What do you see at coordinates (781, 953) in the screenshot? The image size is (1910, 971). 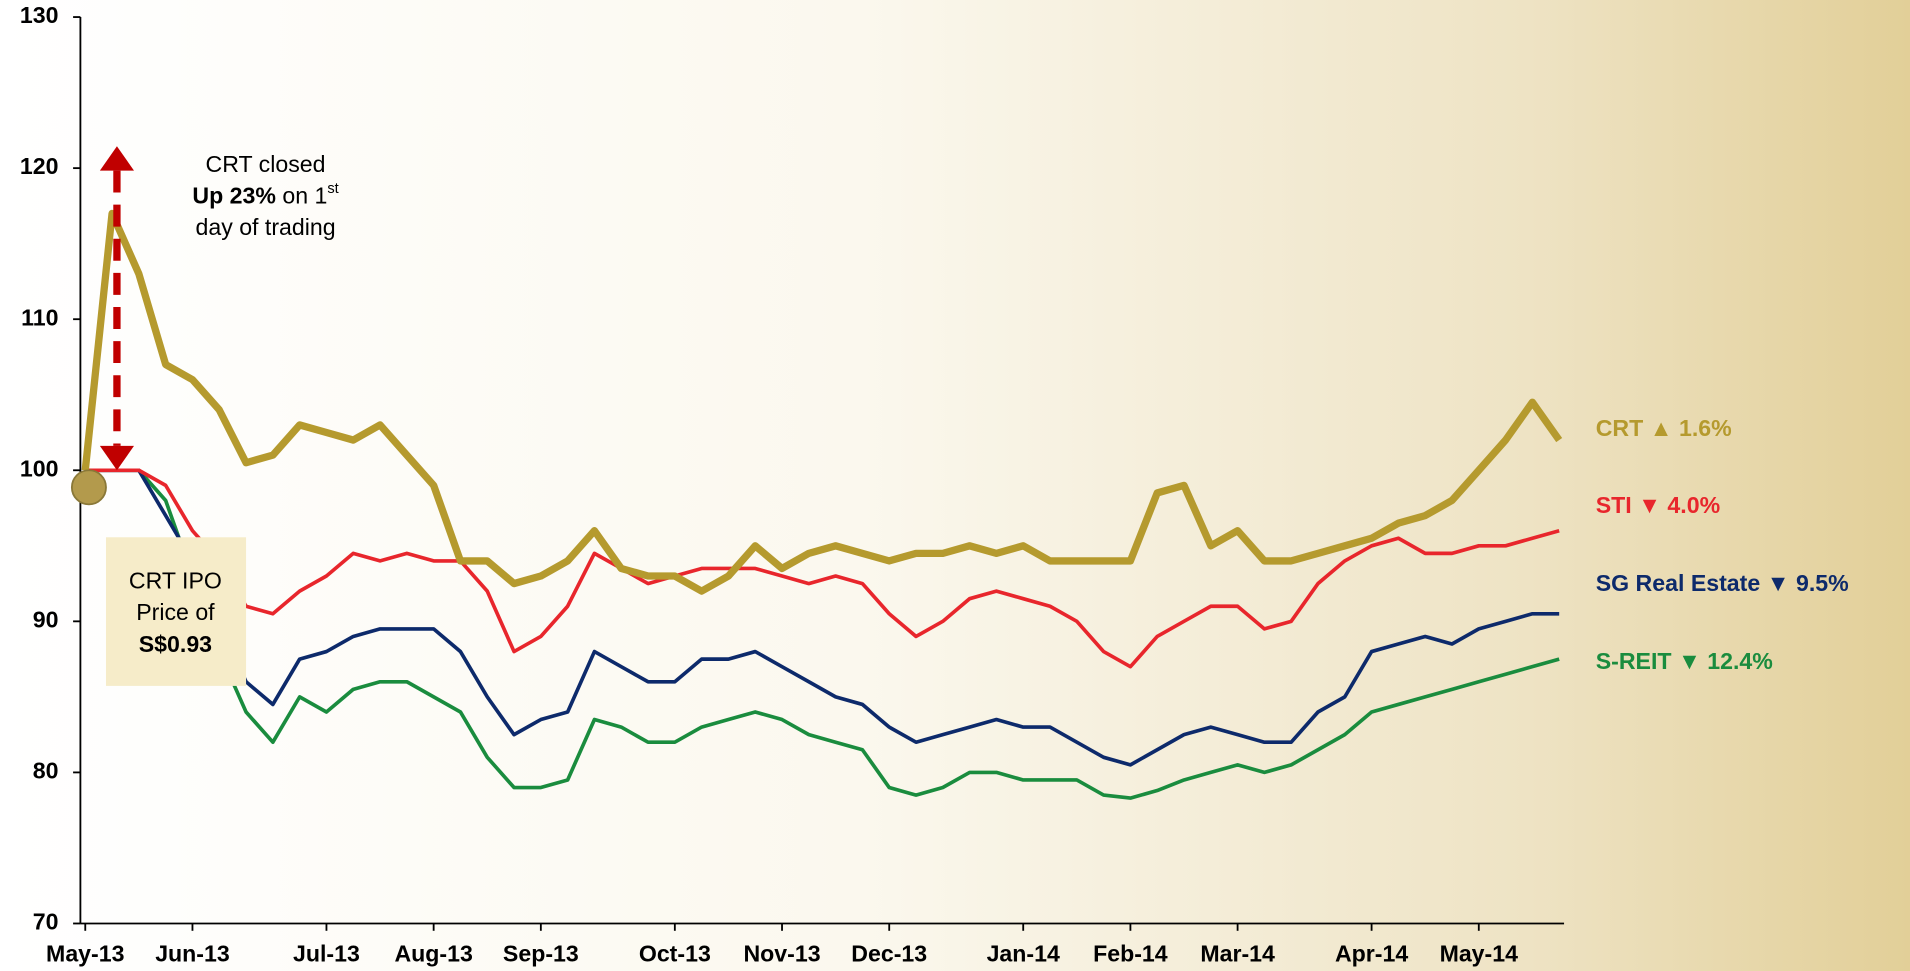 I see `x-tick-label: Nov-13` at bounding box center [781, 953].